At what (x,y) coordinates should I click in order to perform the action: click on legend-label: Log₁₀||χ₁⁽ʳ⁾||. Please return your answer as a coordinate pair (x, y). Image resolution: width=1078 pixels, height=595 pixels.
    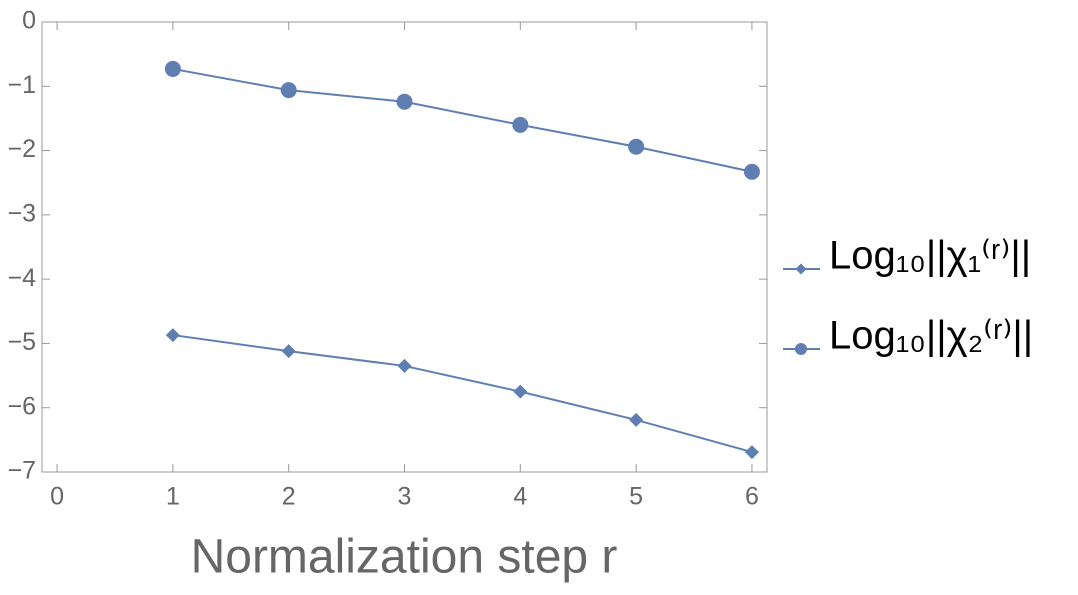
    Looking at the image, I should click on (930, 256).